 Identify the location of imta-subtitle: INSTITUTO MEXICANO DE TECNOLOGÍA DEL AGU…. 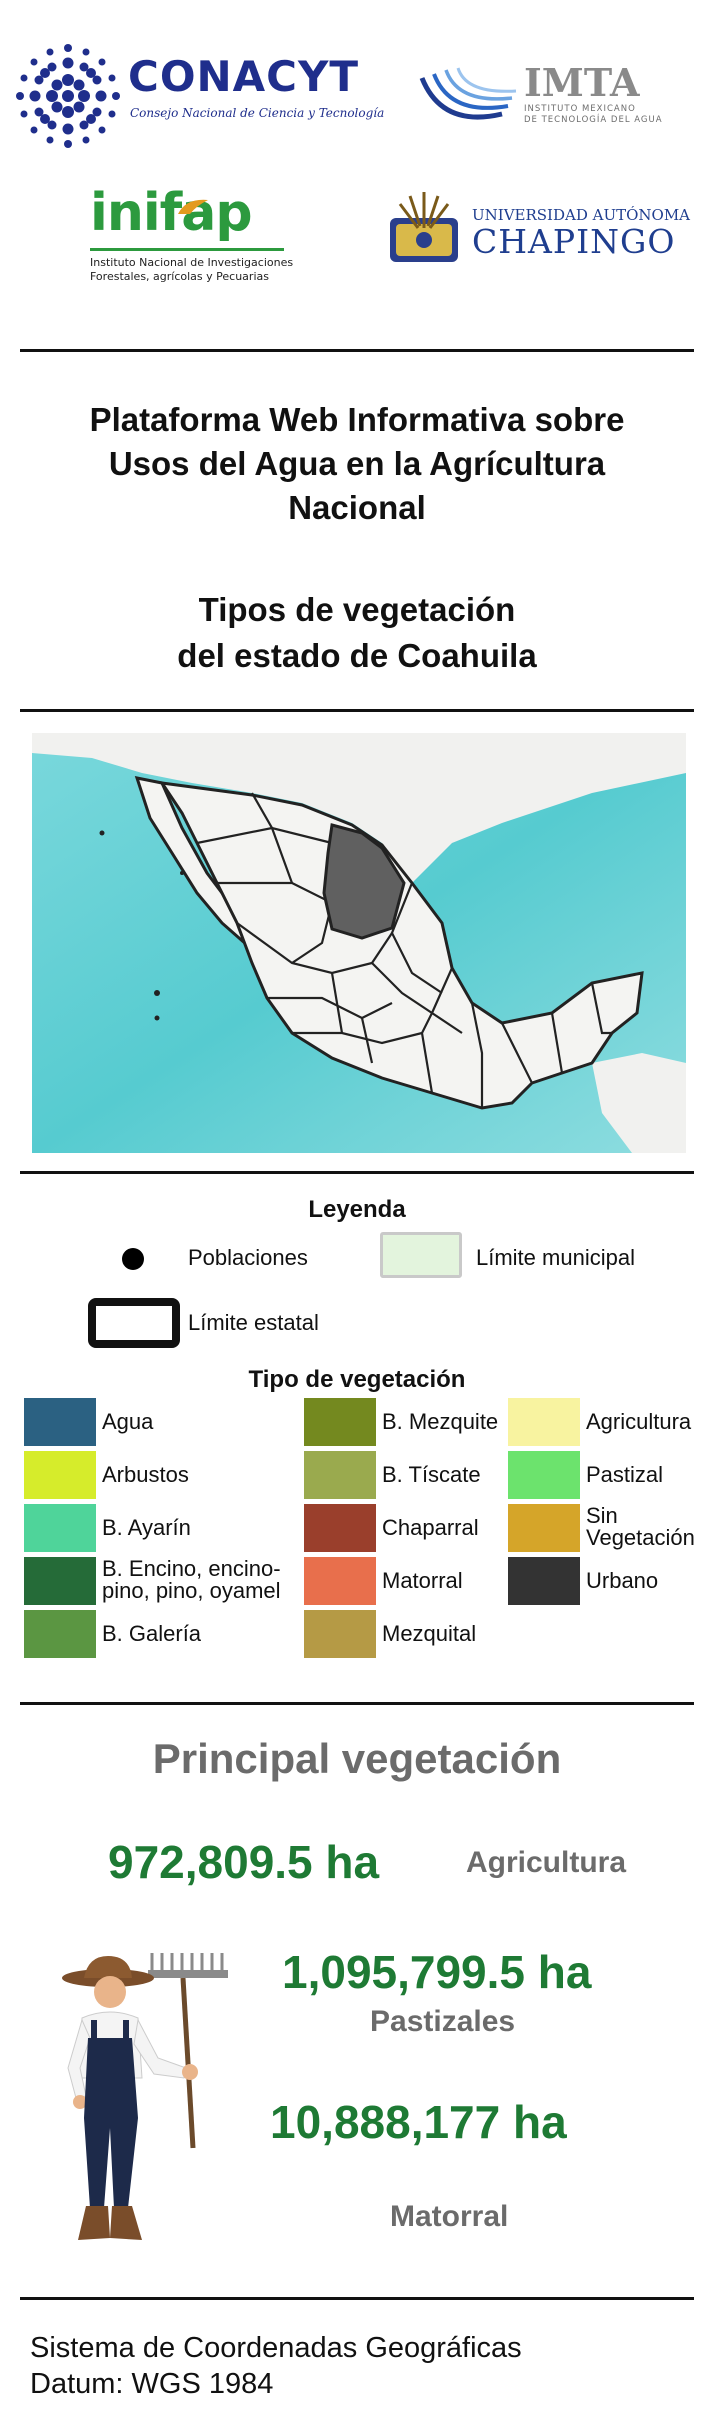
(593, 115).